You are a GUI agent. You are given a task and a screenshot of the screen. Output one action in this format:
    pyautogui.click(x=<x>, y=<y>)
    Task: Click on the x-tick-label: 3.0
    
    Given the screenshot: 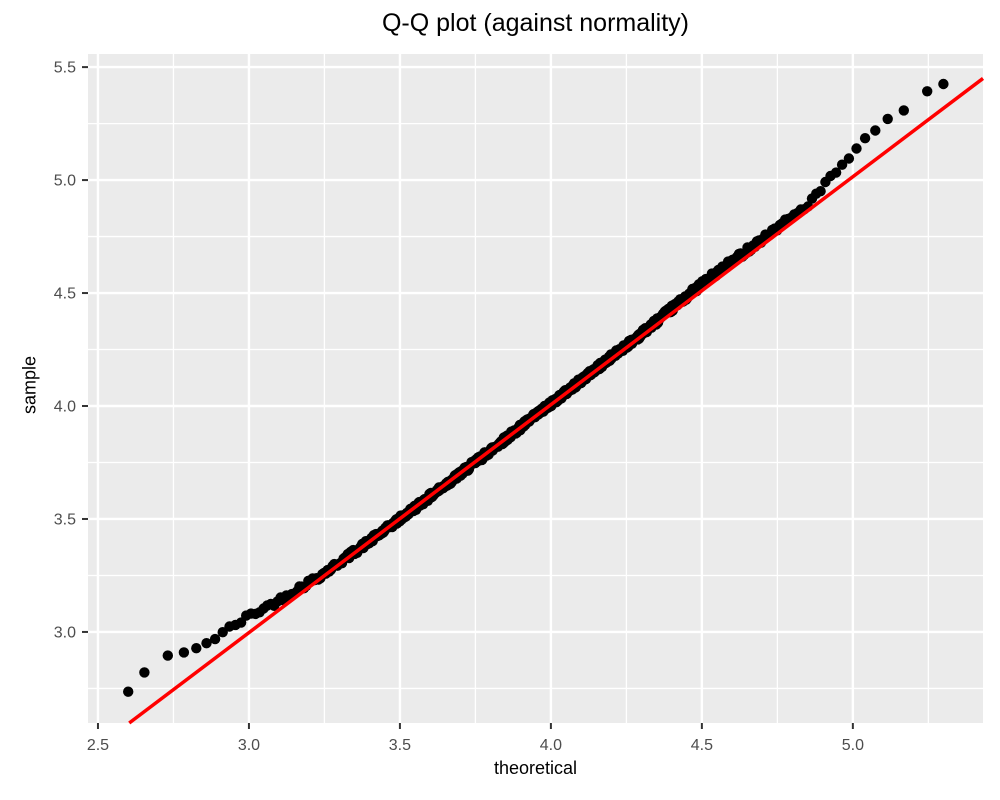 What is the action you would take?
    pyautogui.click(x=249, y=745)
    